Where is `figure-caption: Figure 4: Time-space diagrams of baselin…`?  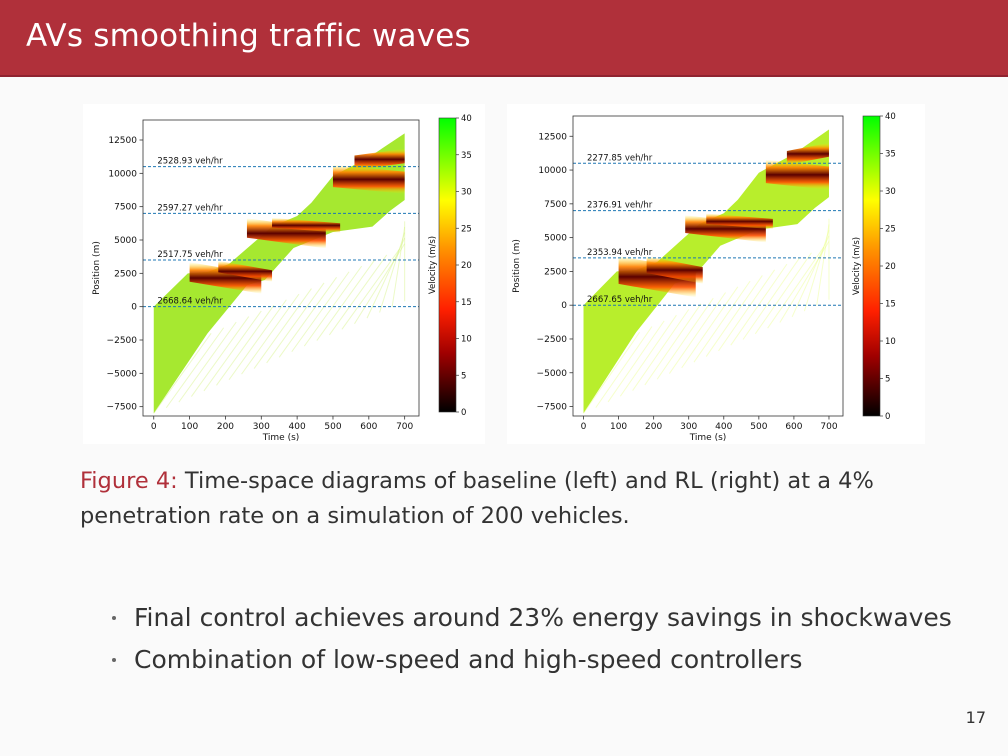 figure-caption: Figure 4: Time-space diagrams of baselin… is located at coordinates (510, 499).